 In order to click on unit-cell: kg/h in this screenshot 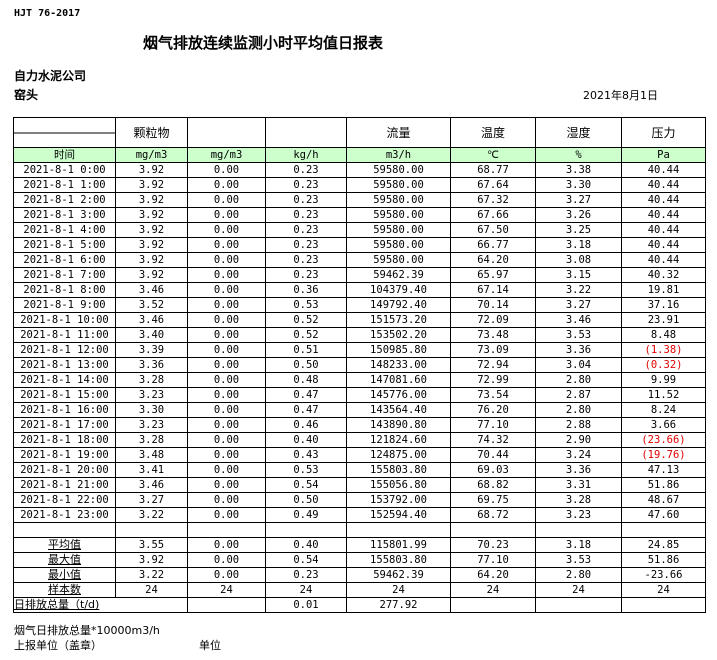, I will do `click(306, 155)`.